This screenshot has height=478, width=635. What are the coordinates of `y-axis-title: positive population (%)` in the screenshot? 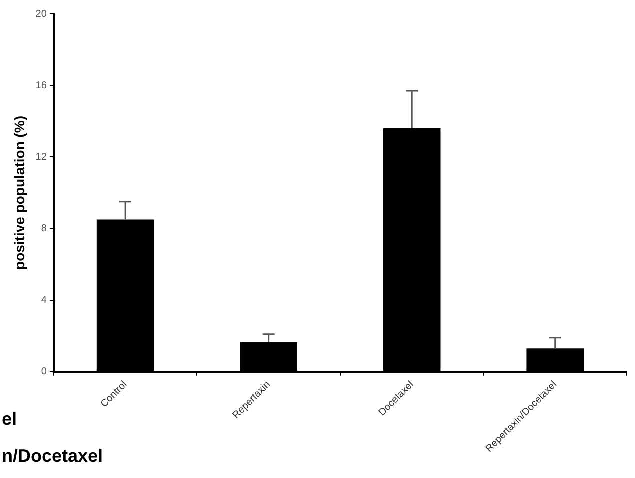 It's located at (19, 193).